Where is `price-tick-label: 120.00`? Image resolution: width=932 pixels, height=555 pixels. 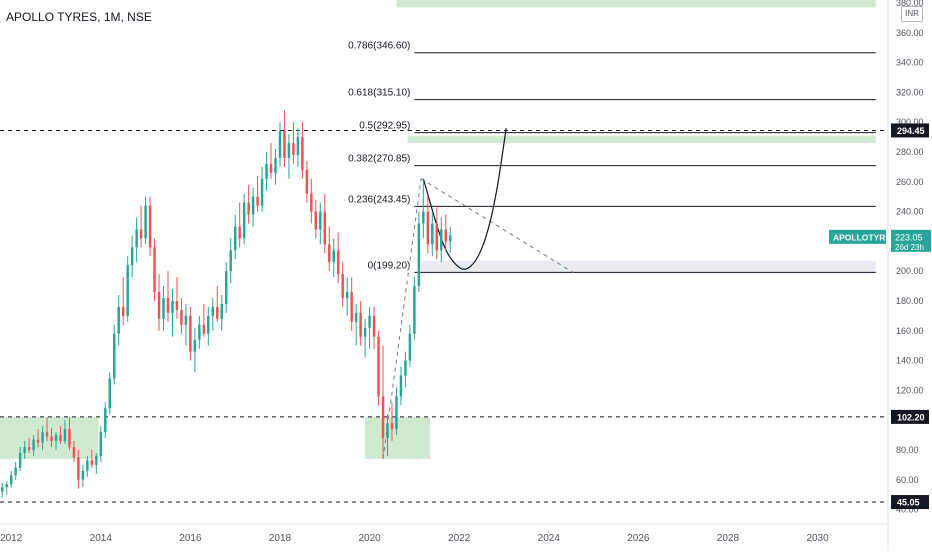 price-tick-label: 120.00 is located at coordinates (910, 390).